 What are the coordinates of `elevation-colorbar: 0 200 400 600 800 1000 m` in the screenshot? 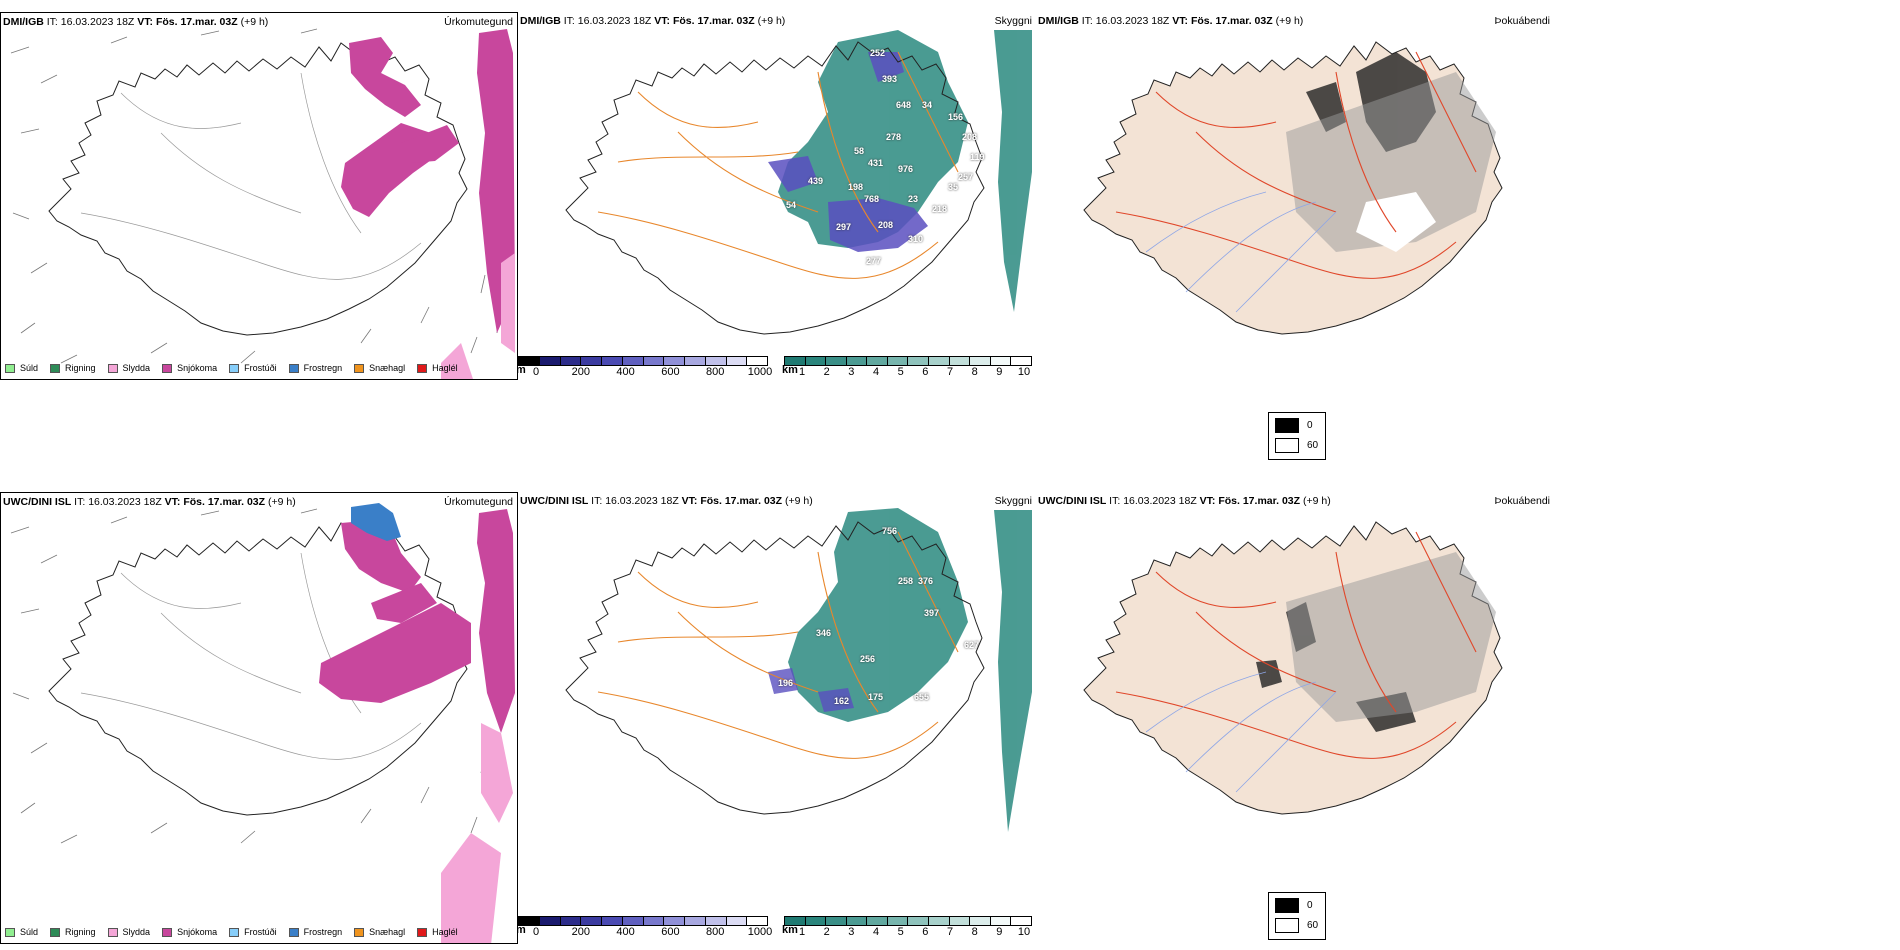 It's located at (645, 367).